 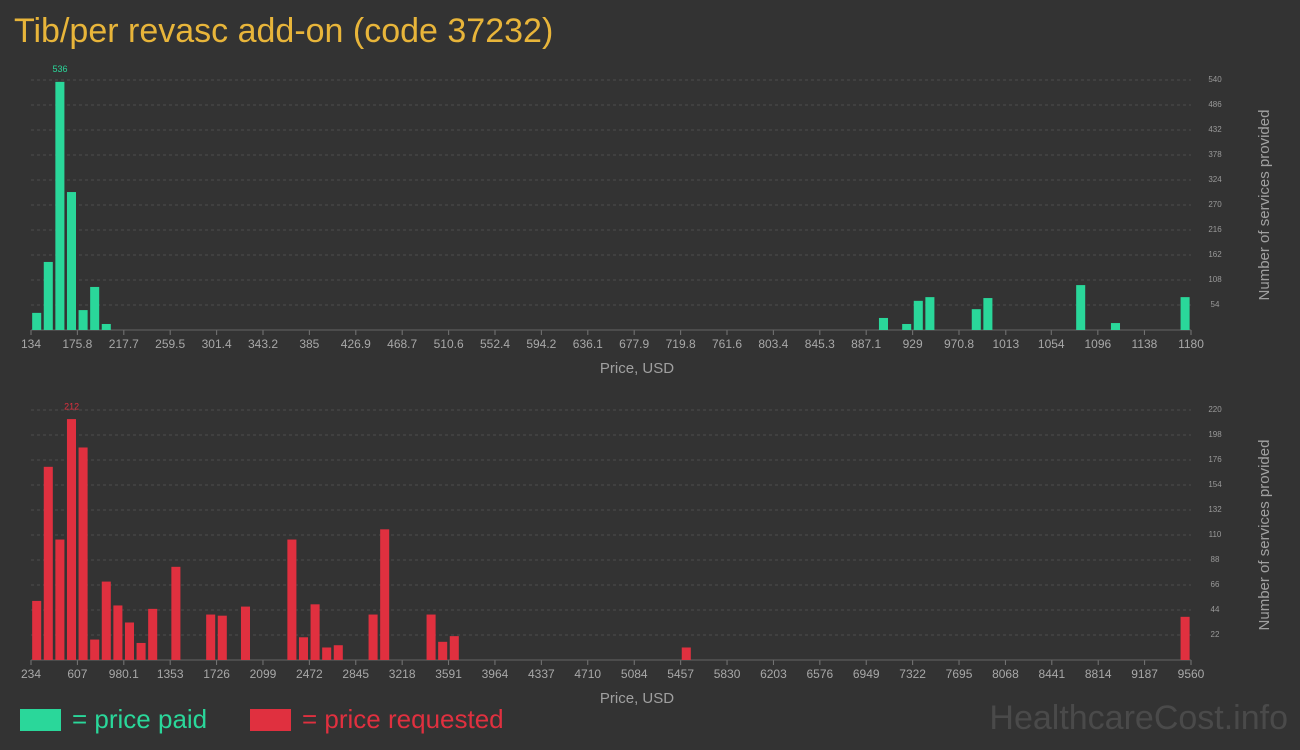 I want to click on x-tick-label: 2472, so click(x=309, y=674).